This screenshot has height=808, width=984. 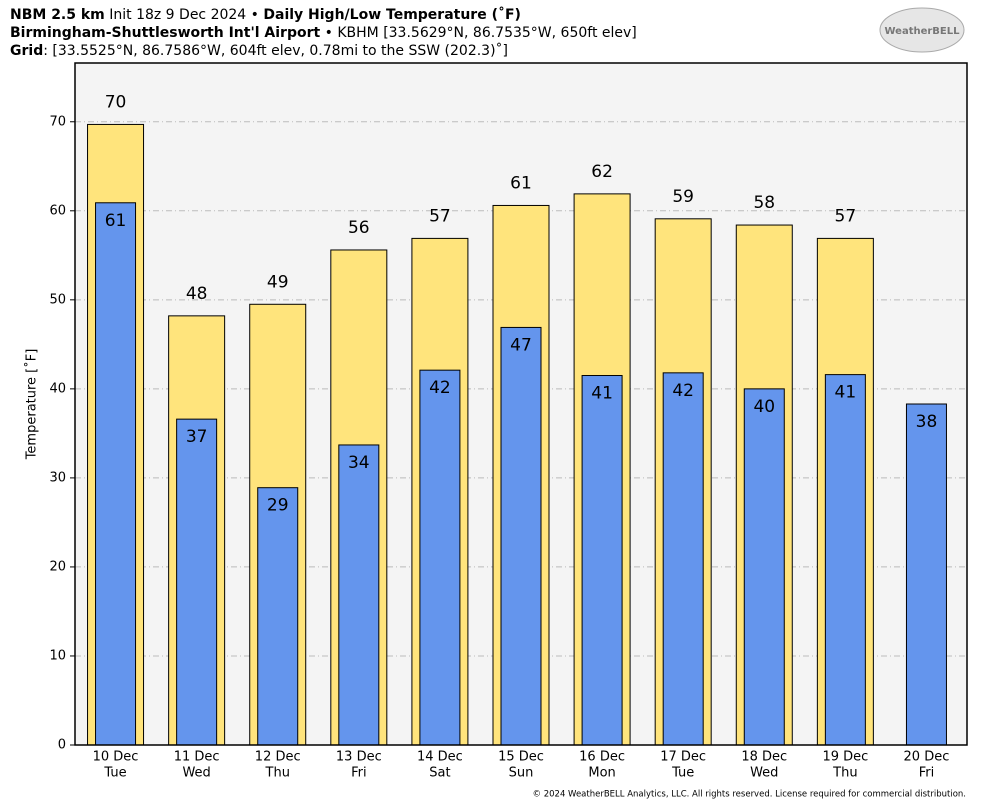 What do you see at coordinates (278, 282) in the screenshot?
I see `value-label: 49` at bounding box center [278, 282].